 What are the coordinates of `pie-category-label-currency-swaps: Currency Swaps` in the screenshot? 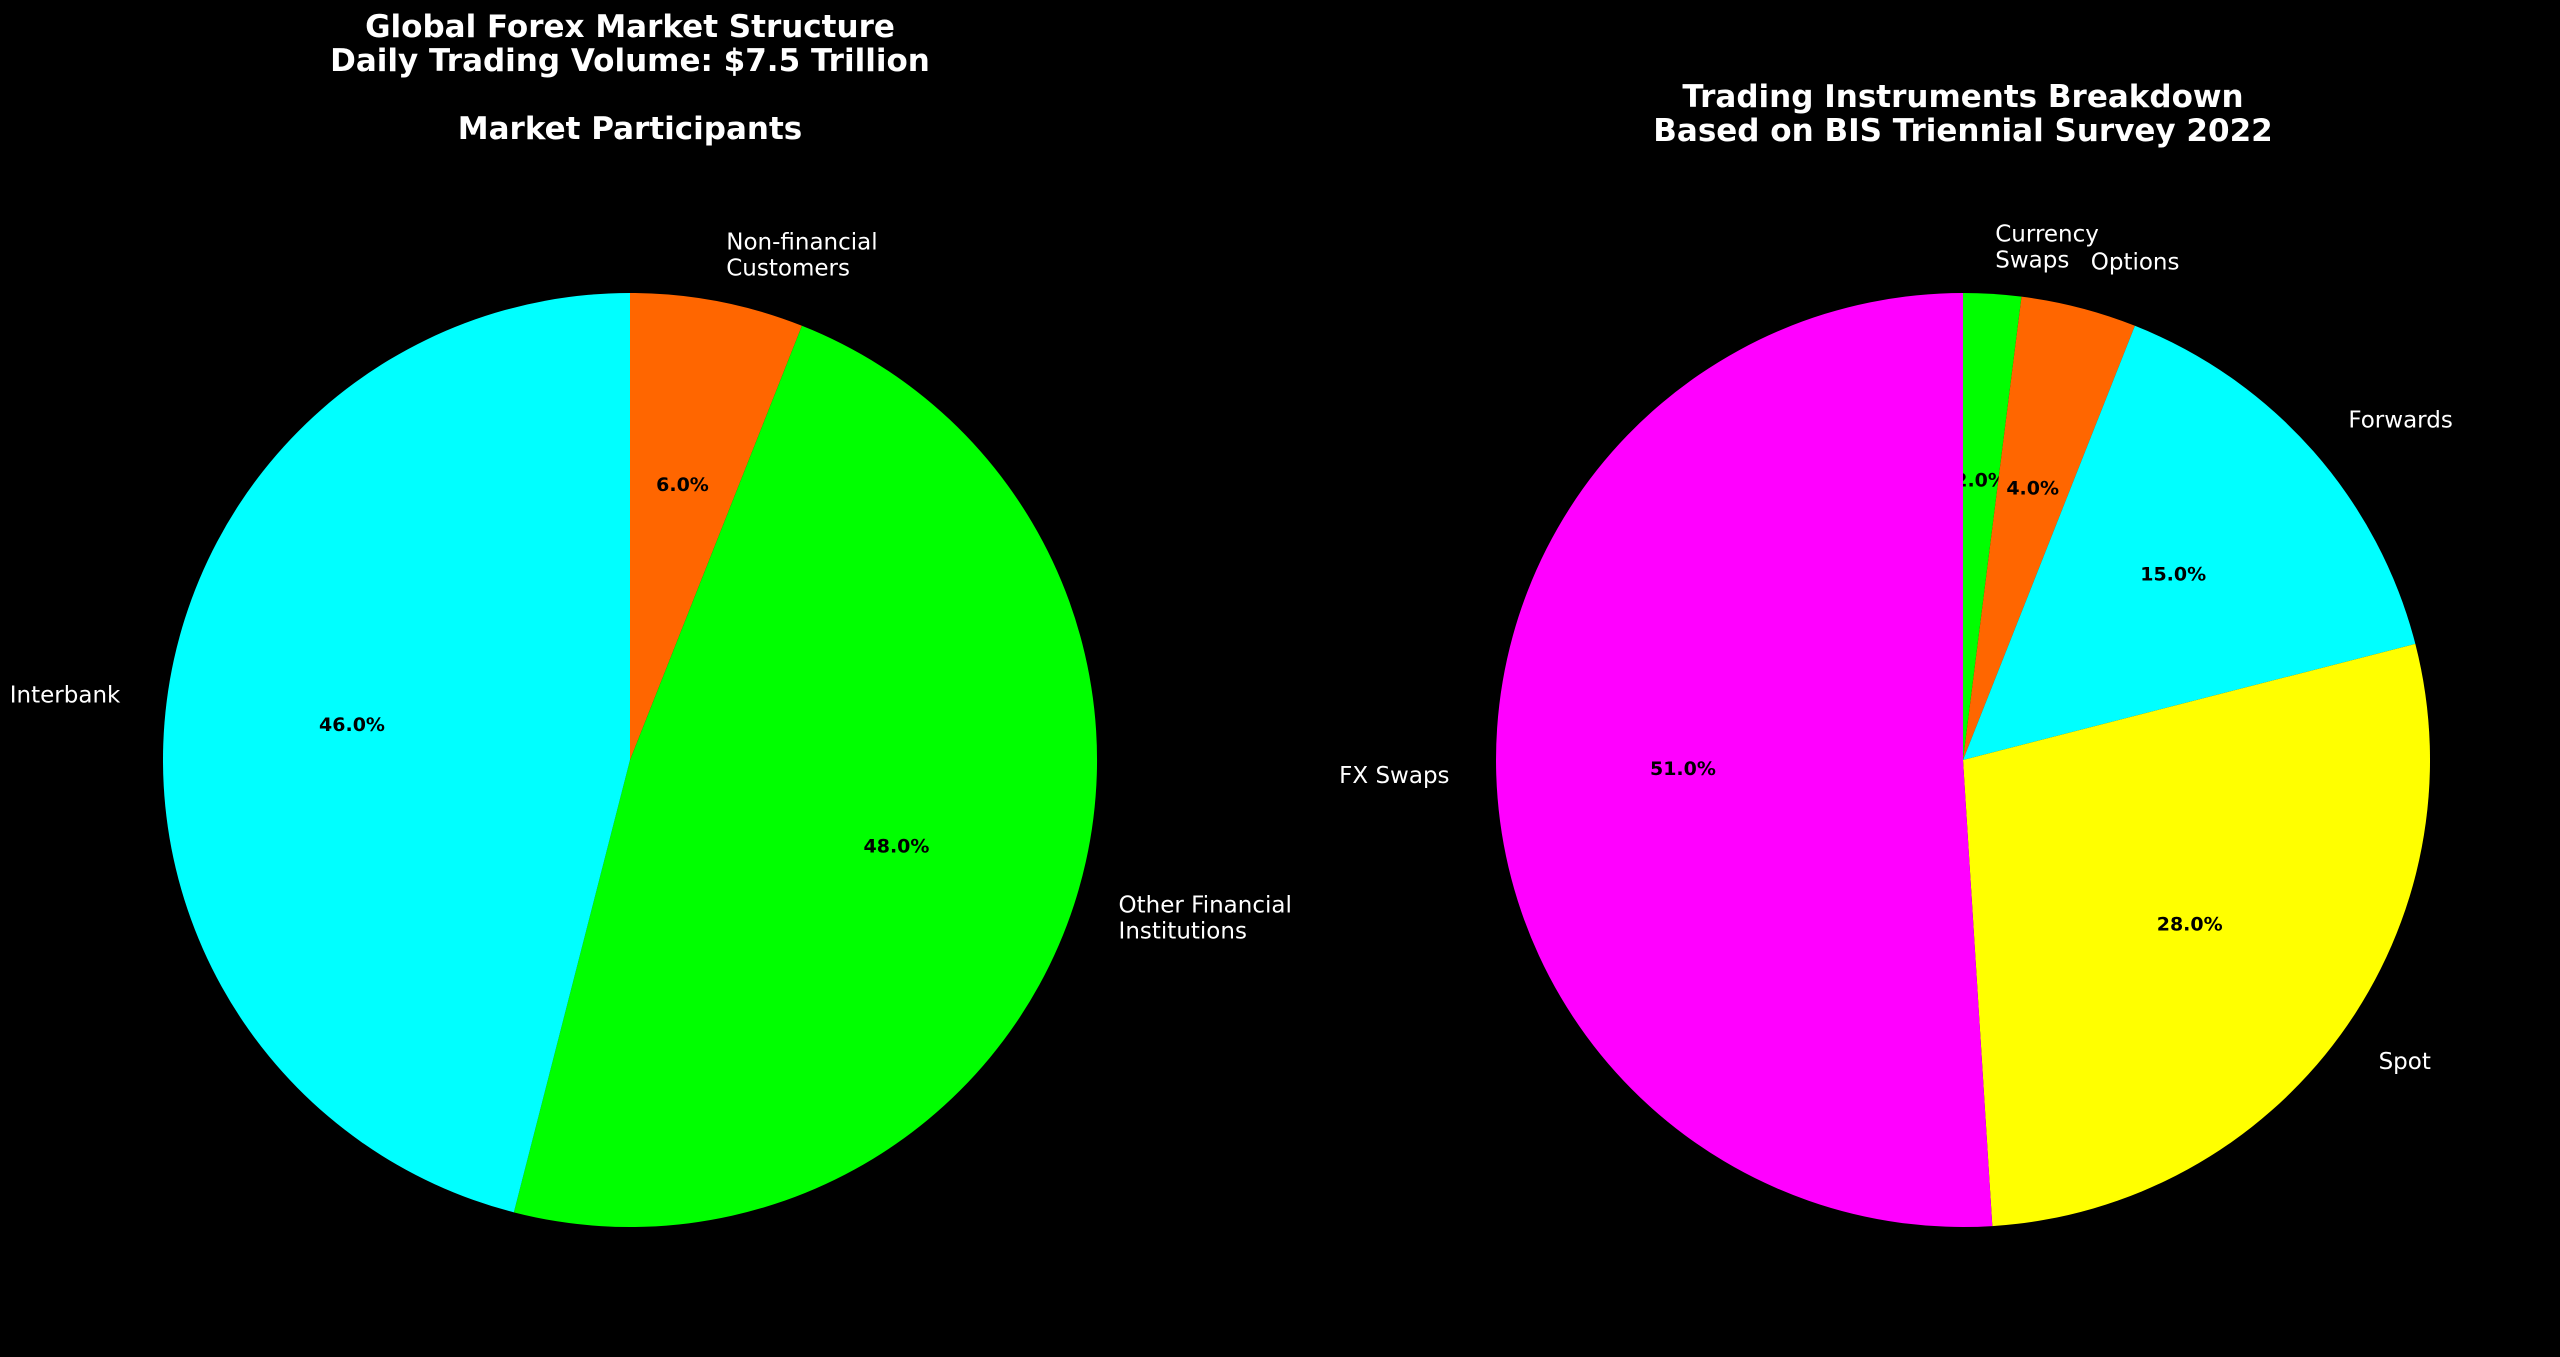 It's located at (2047, 247).